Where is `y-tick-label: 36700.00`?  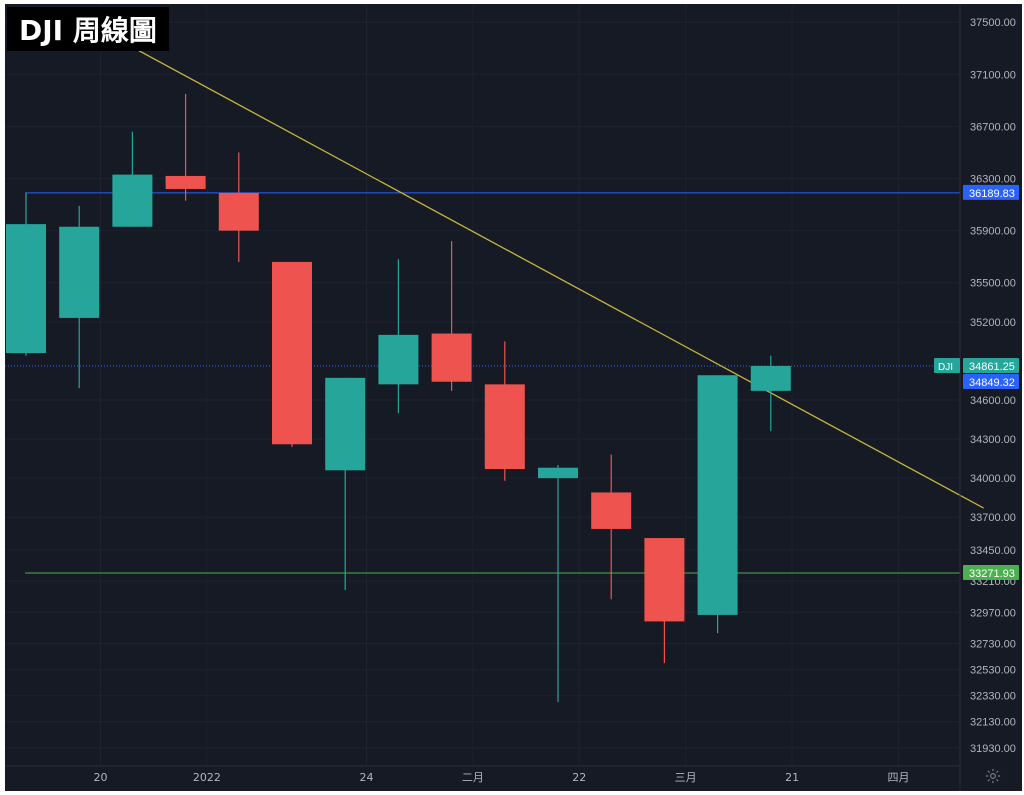
y-tick-label: 36700.00 is located at coordinates (993, 127).